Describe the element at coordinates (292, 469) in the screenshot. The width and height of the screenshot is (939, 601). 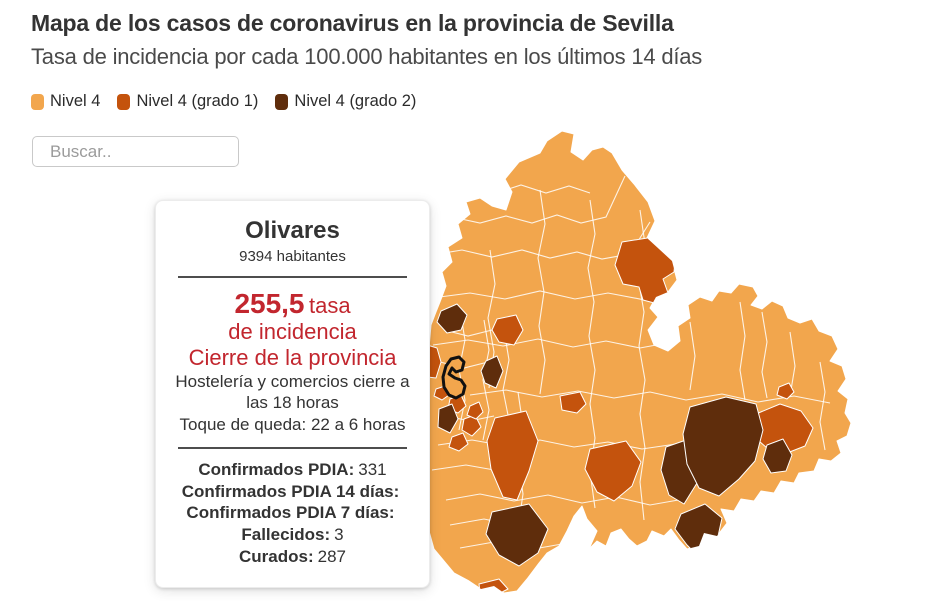
I see `stat-confirmados-pdia: Confirmados PDIA: 331` at that location.